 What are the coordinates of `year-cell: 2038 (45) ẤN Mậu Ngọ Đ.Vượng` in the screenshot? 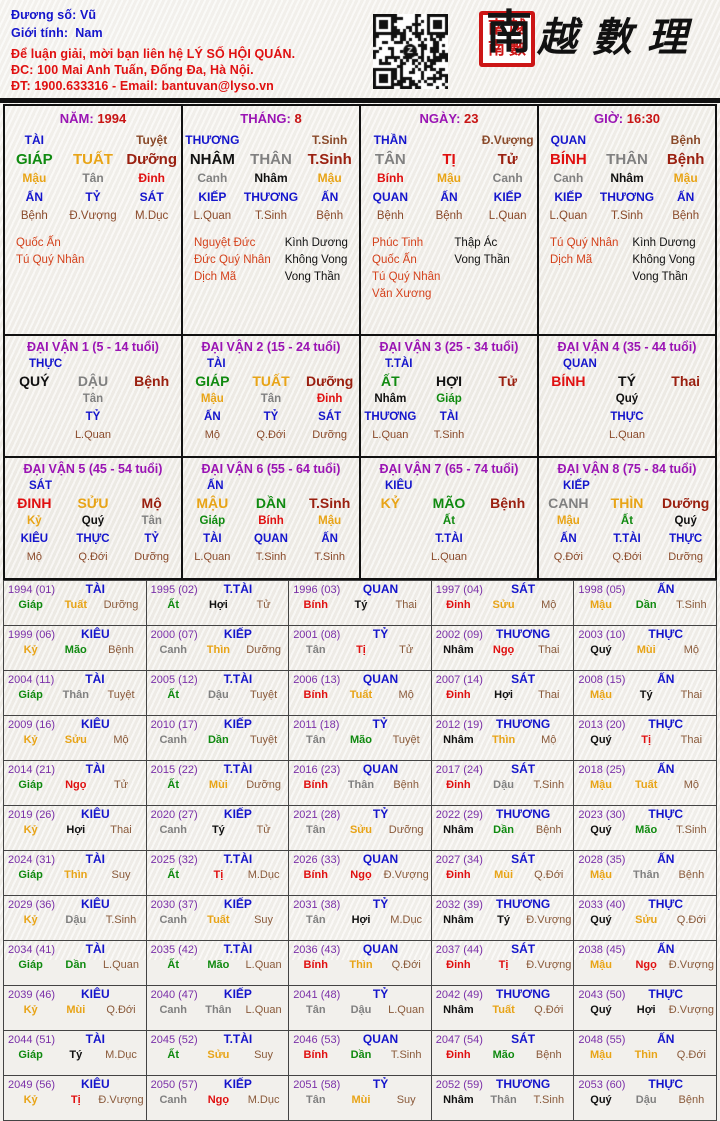 It's located at (645, 963).